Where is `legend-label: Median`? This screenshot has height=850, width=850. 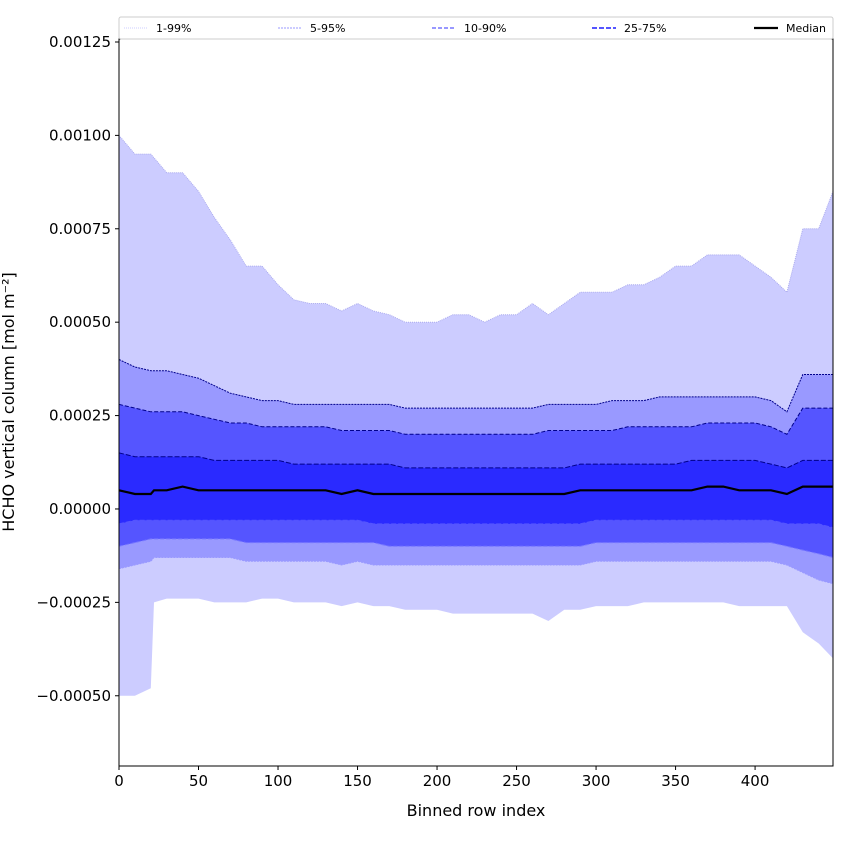
legend-label: Median is located at coordinates (806, 28).